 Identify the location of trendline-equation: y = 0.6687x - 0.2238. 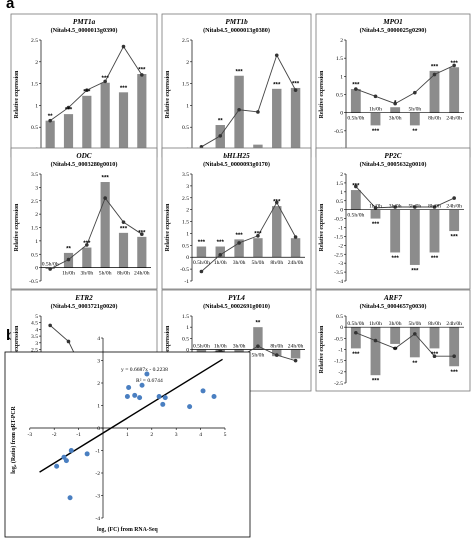
(144, 370).